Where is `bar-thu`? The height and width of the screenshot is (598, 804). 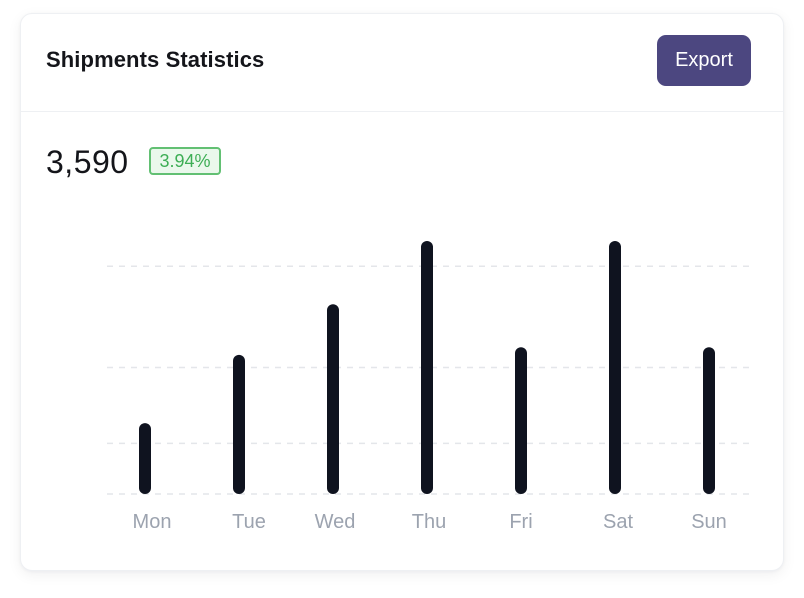 bar-thu is located at coordinates (427, 367).